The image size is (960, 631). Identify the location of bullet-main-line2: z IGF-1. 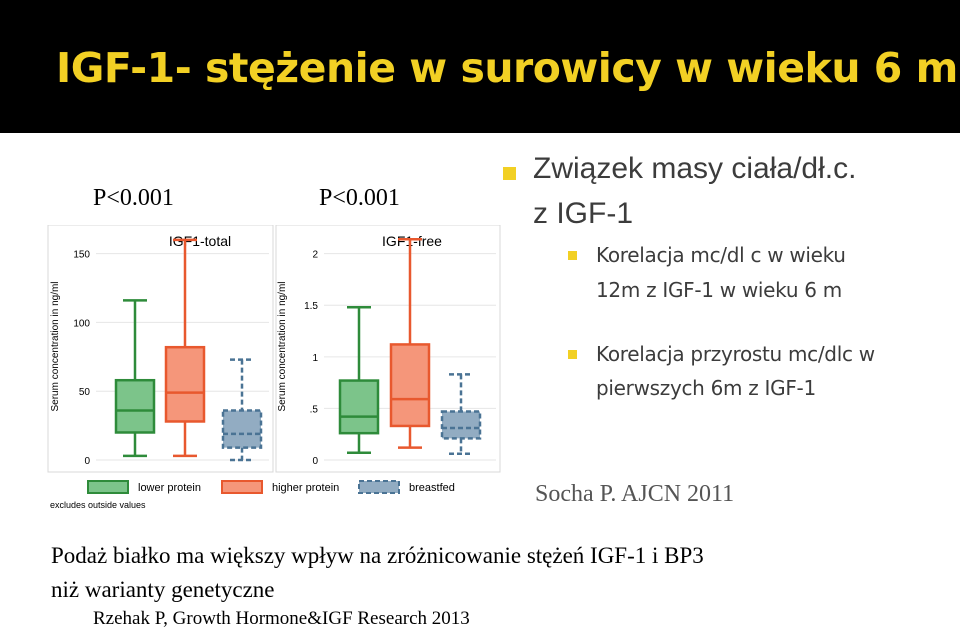
(583, 213).